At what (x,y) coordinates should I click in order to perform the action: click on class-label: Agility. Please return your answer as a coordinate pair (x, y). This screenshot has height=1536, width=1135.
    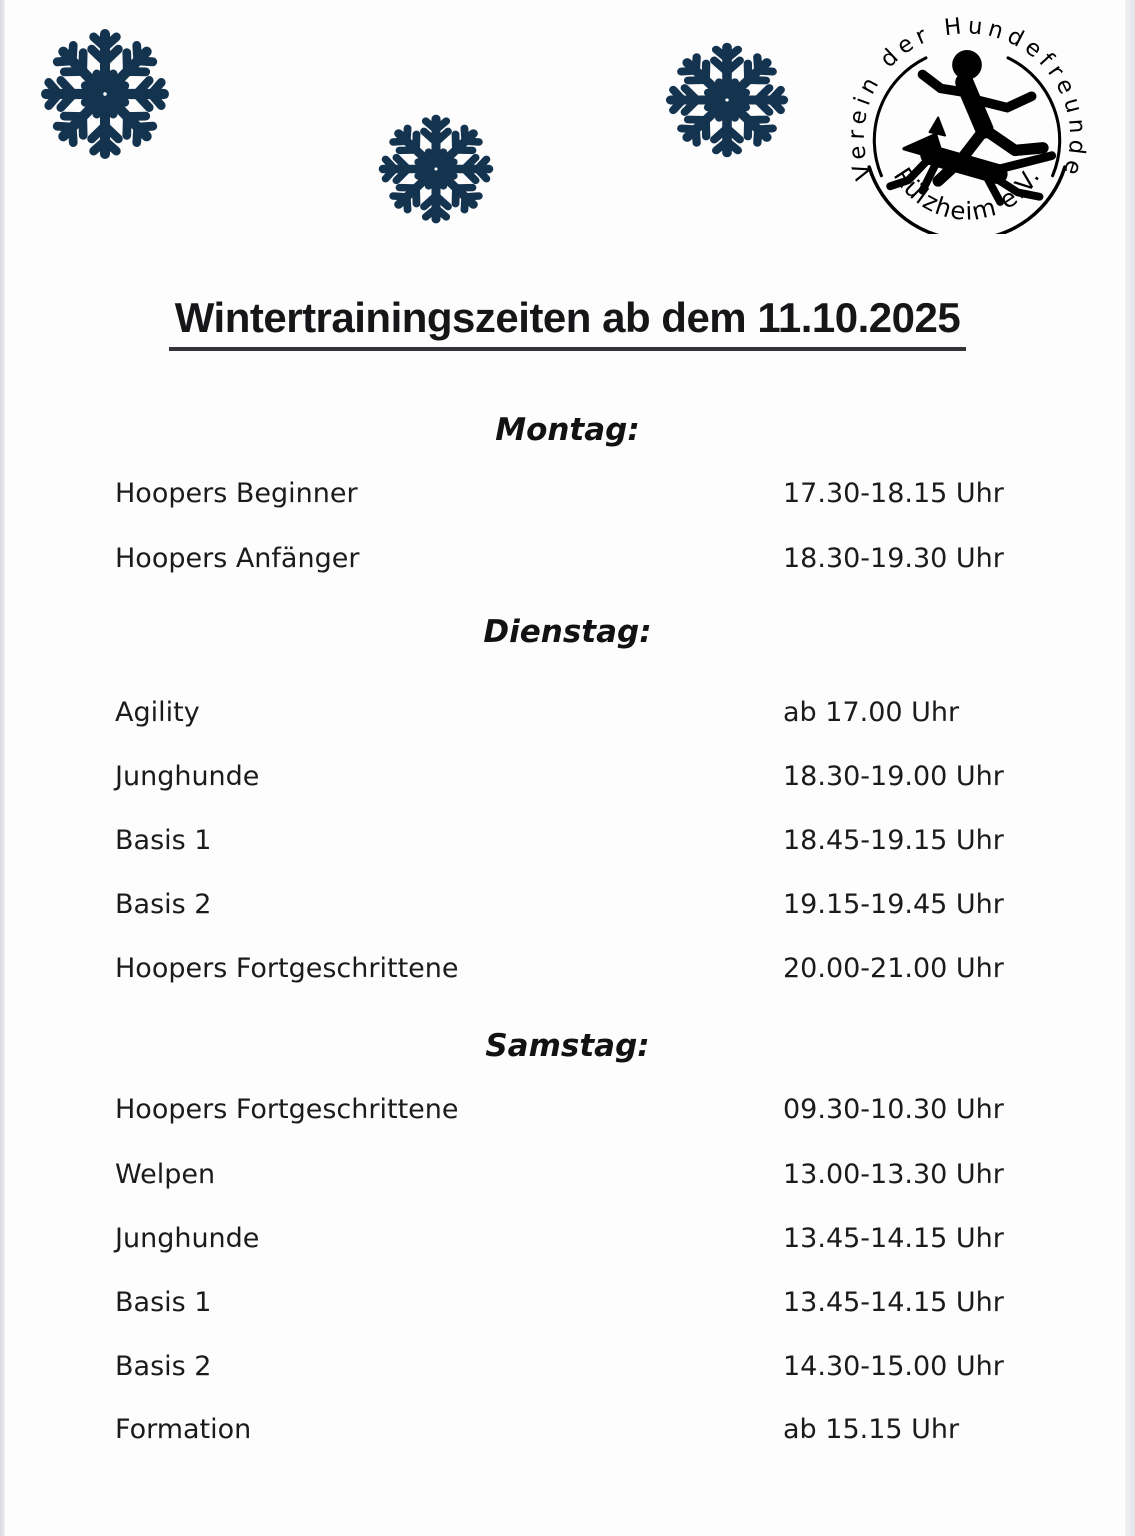
    Looking at the image, I should click on (157, 712).